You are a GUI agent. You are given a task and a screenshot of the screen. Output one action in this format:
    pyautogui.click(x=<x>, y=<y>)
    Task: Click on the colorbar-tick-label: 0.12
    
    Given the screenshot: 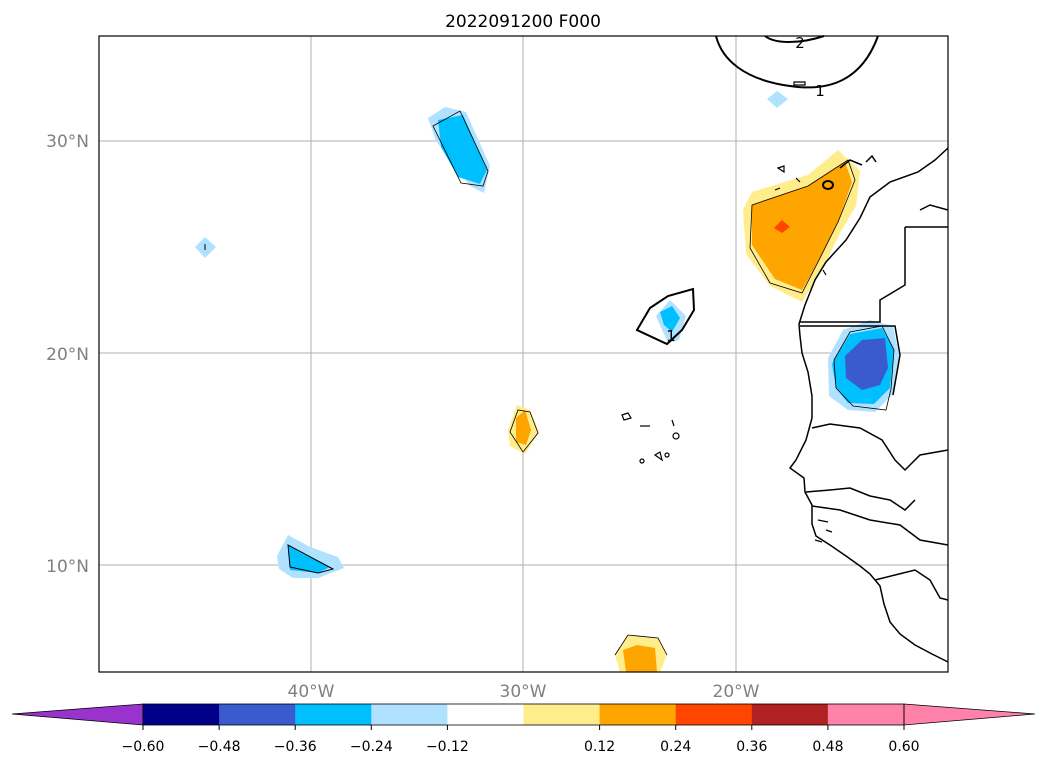 What is the action you would take?
    pyautogui.click(x=599, y=747)
    